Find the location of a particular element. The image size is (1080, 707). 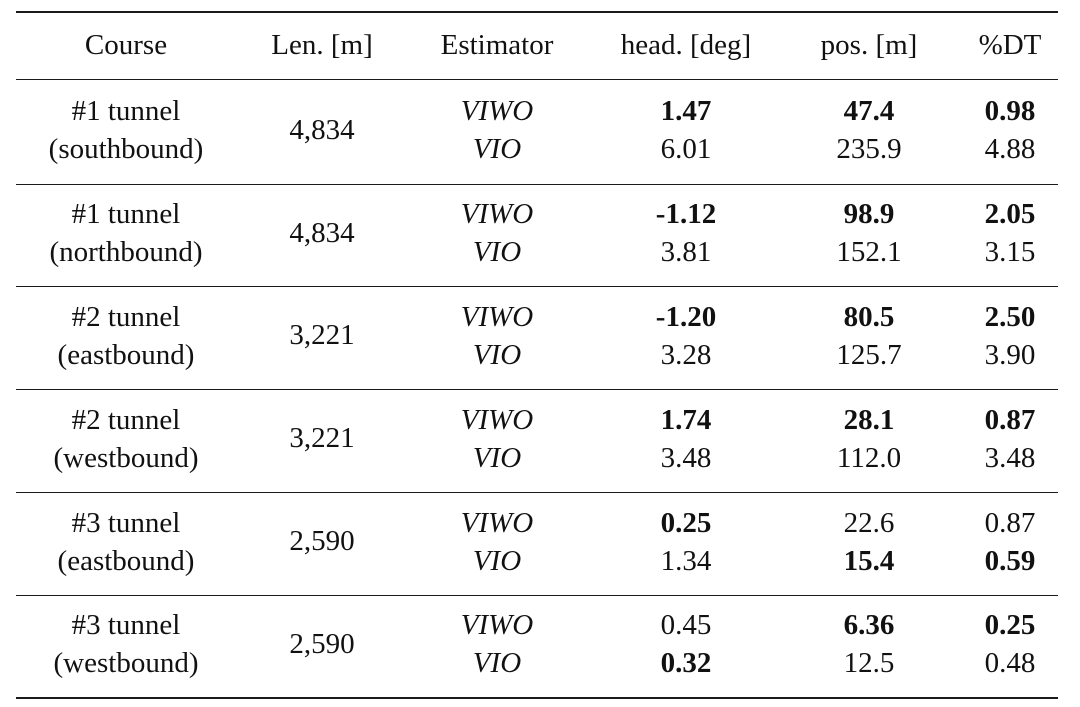

heading-error-value: 0.32 is located at coordinates (686, 663).